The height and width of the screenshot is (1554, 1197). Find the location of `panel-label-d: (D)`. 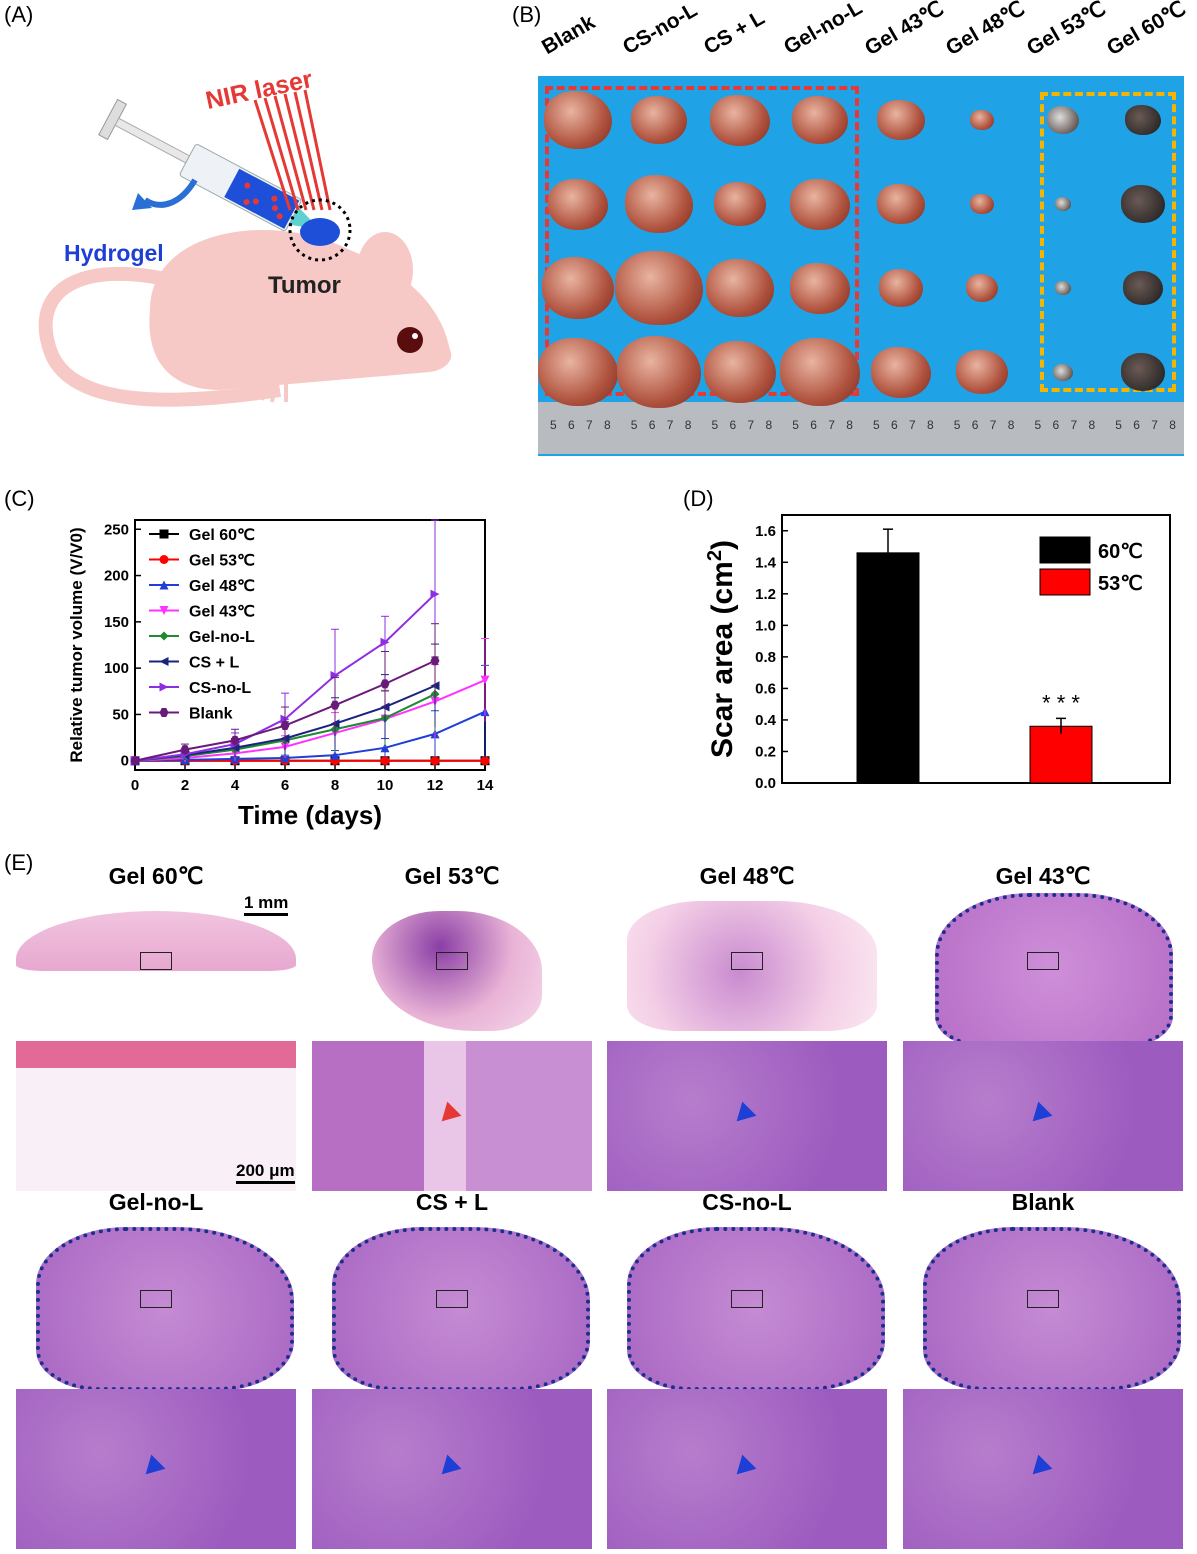

panel-label-d: (D) is located at coordinates (698, 498).